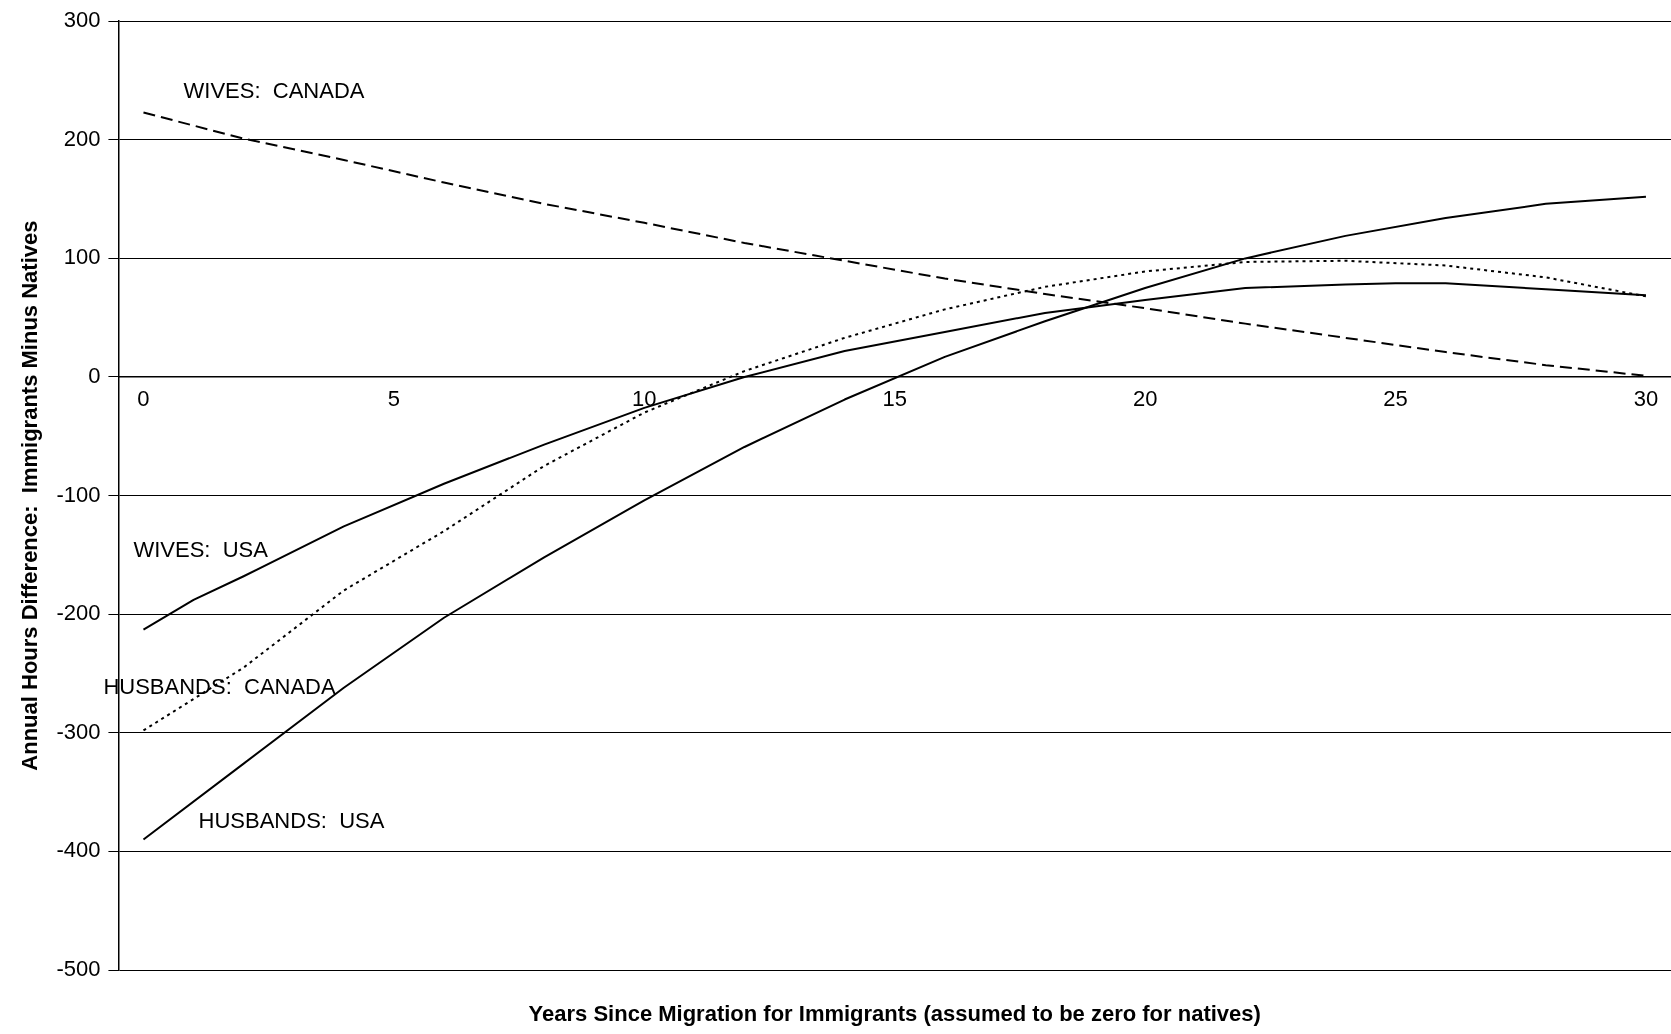 The image size is (1671, 1034). I want to click on x-tick-label: 10, so click(644, 399).